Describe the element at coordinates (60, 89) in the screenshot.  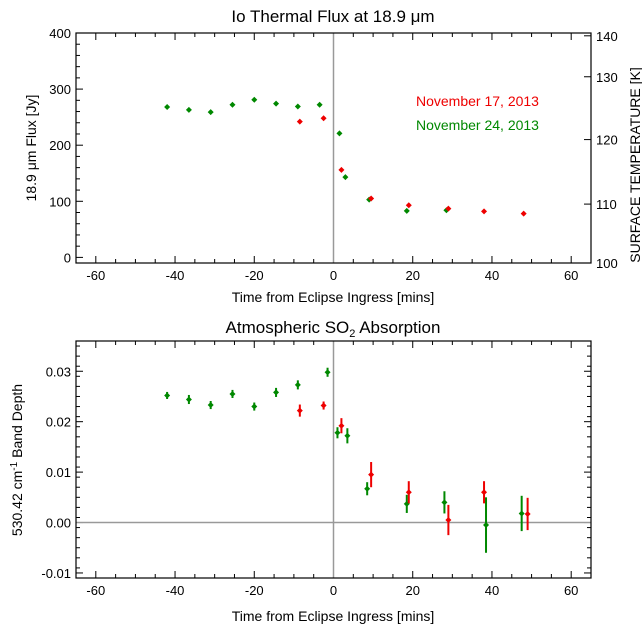
I see `thermal-flux-y-tick-label: 300` at that location.